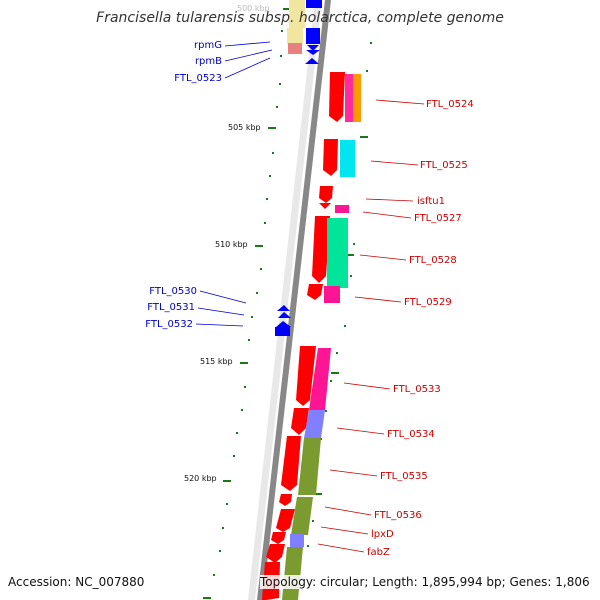 The image size is (600, 600). What do you see at coordinates (216, 361) in the screenshot?
I see `scale-label-515: 515 kbp` at bounding box center [216, 361].